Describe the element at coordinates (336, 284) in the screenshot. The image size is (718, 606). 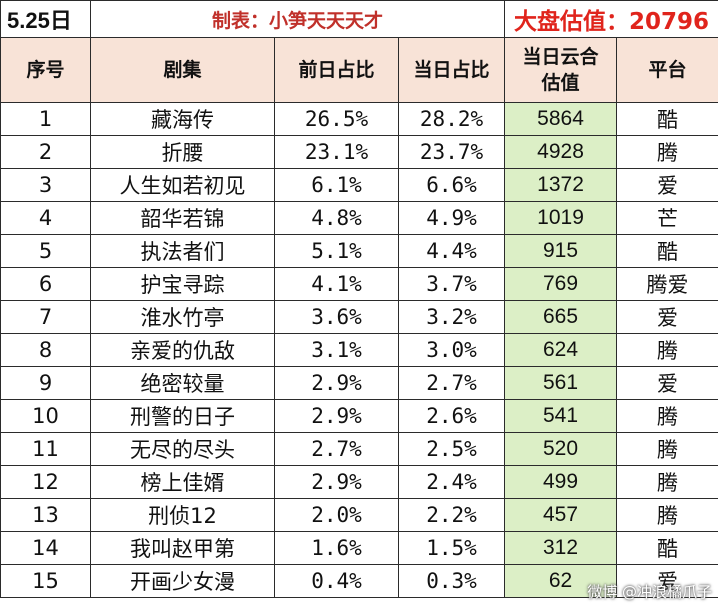
I see `prev-share-cell: 4.1%` at that location.